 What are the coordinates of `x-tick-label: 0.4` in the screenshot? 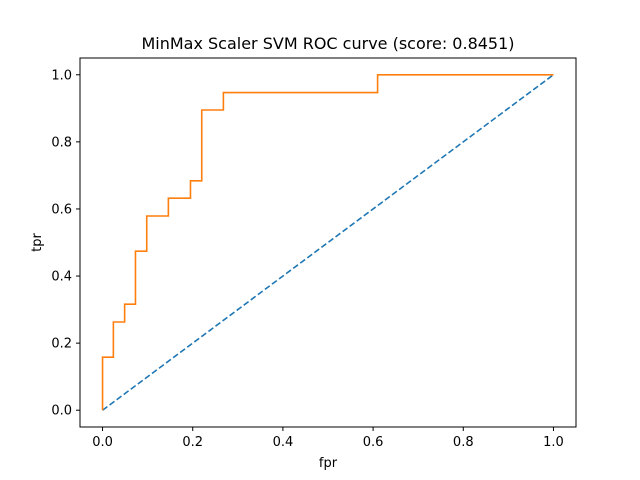 It's located at (283, 442).